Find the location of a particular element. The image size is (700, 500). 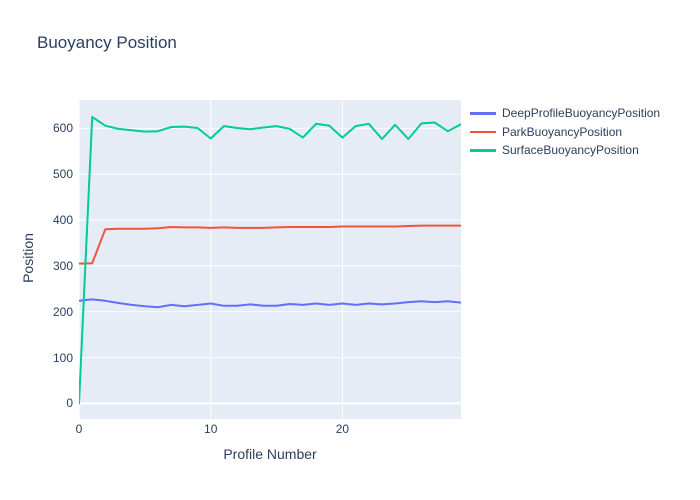

legend-label: ParkBuoyancyPosition is located at coordinates (562, 131).